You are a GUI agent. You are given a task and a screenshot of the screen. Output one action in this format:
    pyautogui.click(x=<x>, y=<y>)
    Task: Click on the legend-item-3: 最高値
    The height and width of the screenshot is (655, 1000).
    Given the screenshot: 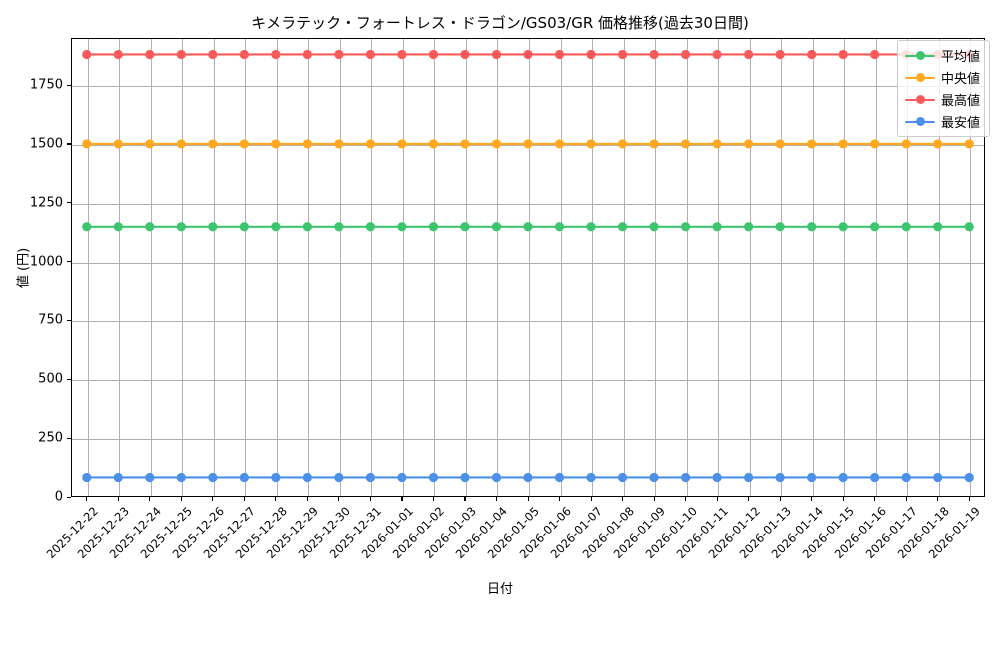 What is the action you would take?
    pyautogui.click(x=942, y=100)
    